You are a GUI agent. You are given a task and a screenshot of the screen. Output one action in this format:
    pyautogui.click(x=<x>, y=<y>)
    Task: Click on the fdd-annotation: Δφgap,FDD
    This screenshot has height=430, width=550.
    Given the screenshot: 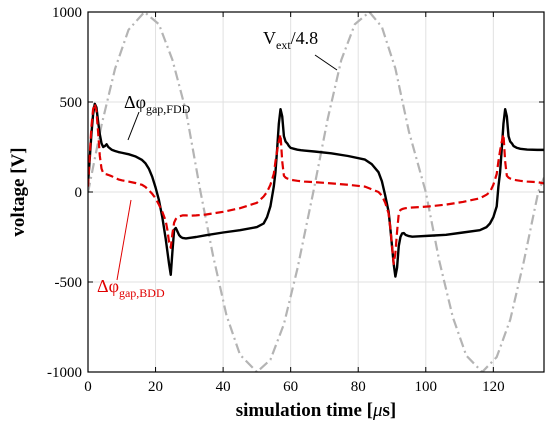 What is the action you would take?
    pyautogui.click(x=157, y=104)
    